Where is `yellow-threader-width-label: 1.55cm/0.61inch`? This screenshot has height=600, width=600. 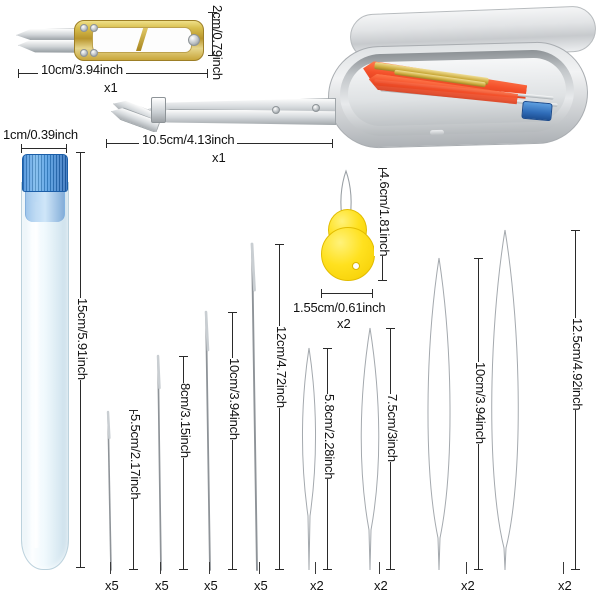 yellow-threader-width-label: 1.55cm/0.61inch is located at coordinates (339, 307).